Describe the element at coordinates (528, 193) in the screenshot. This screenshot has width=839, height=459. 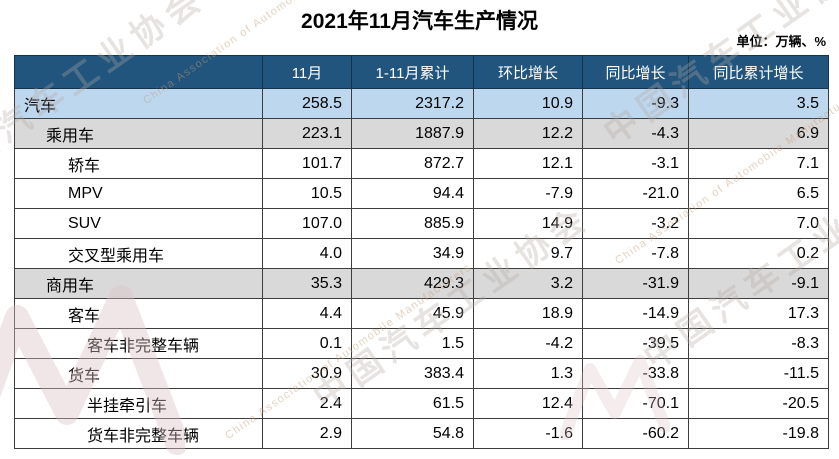
I see `cell-value: -7.9` at that location.